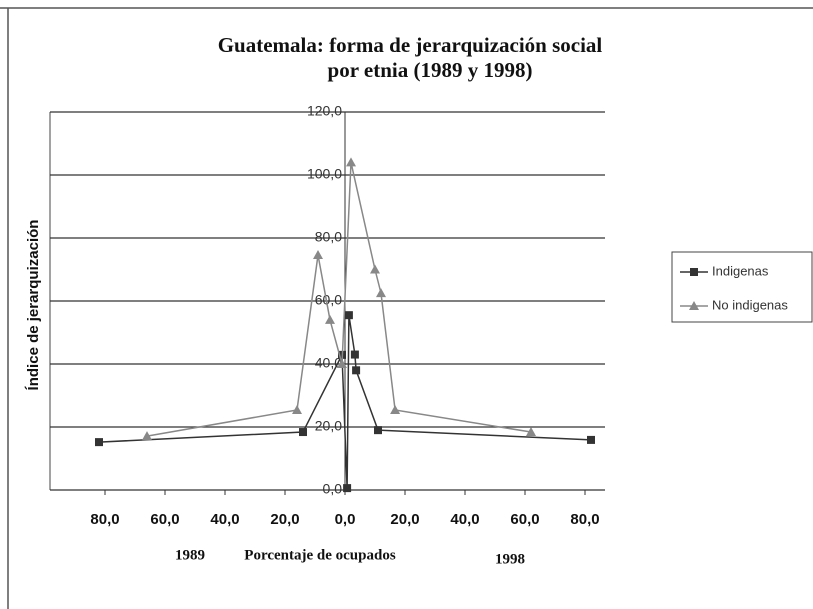 Image resolution: width=813 pixels, height=609 pixels. I want to click on x-axis-label: Porcentaje de ocupados, so click(320, 555).